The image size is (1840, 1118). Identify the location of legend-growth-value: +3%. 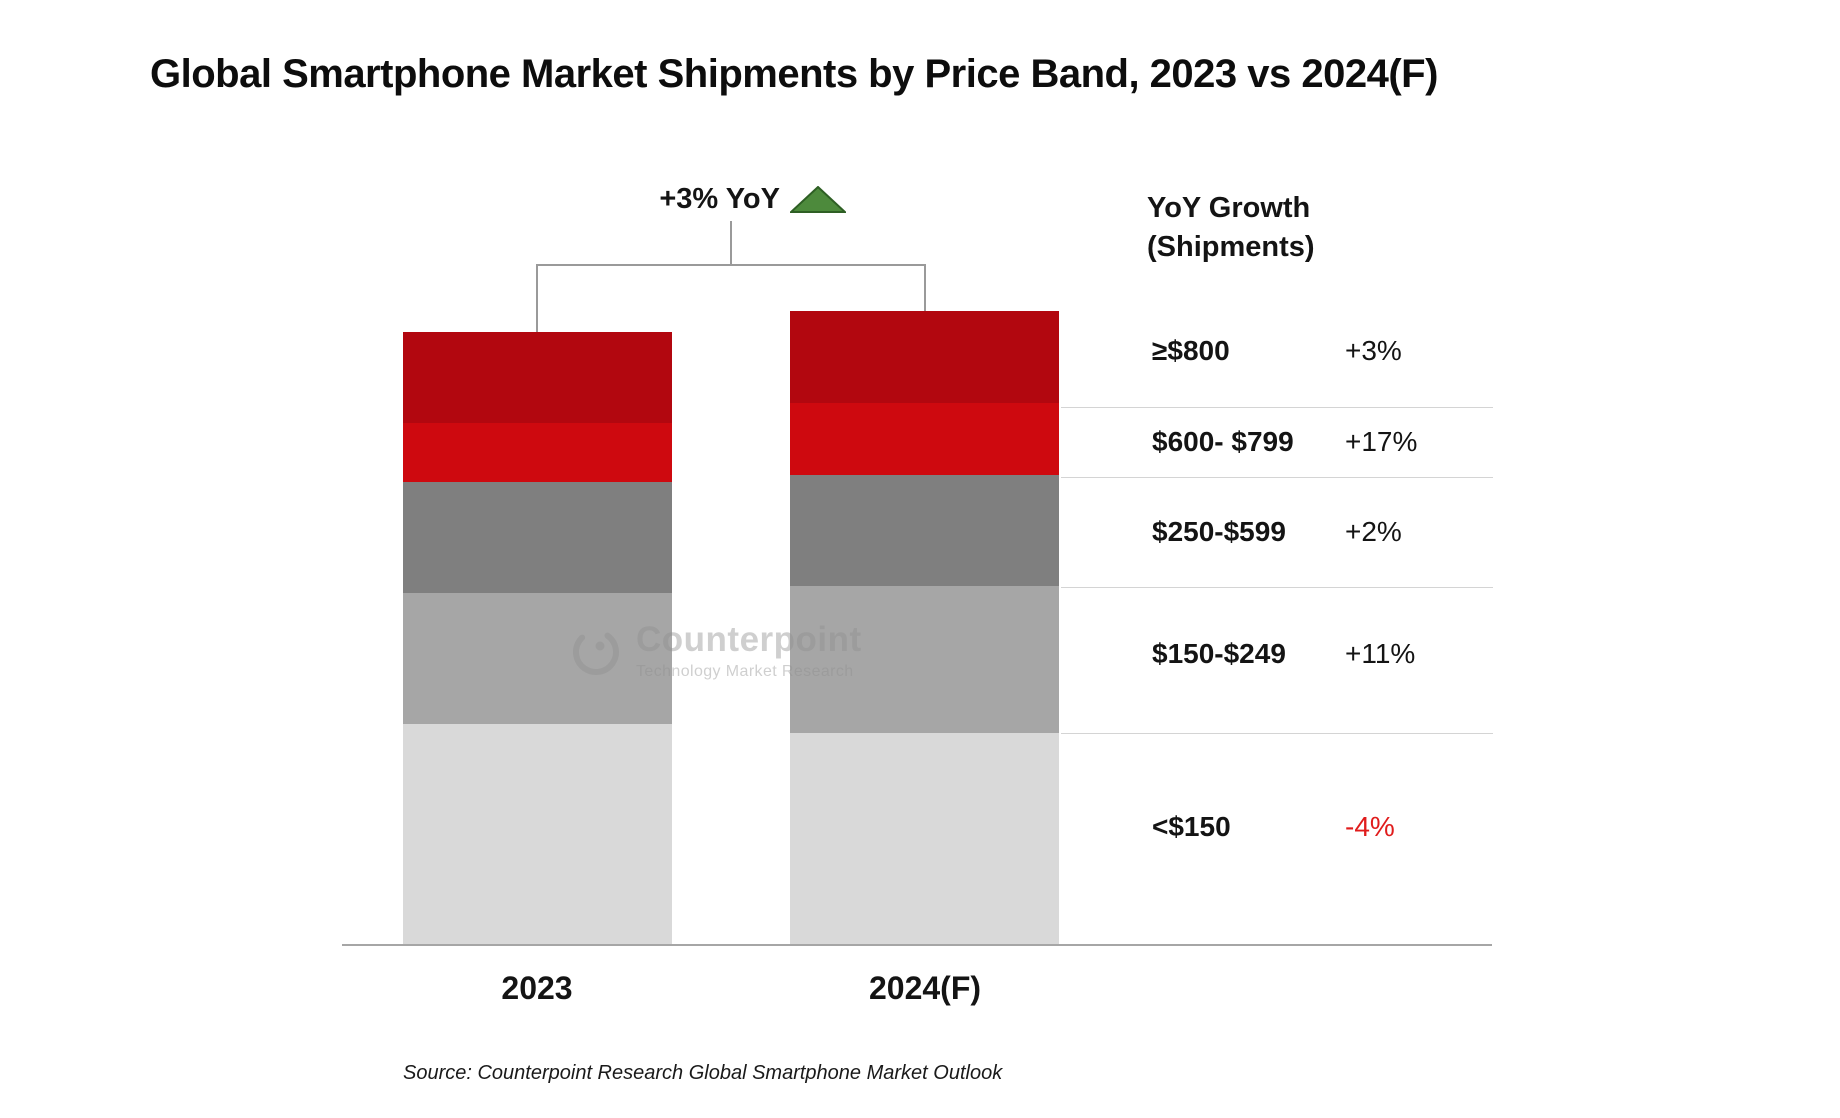
(1373, 350).